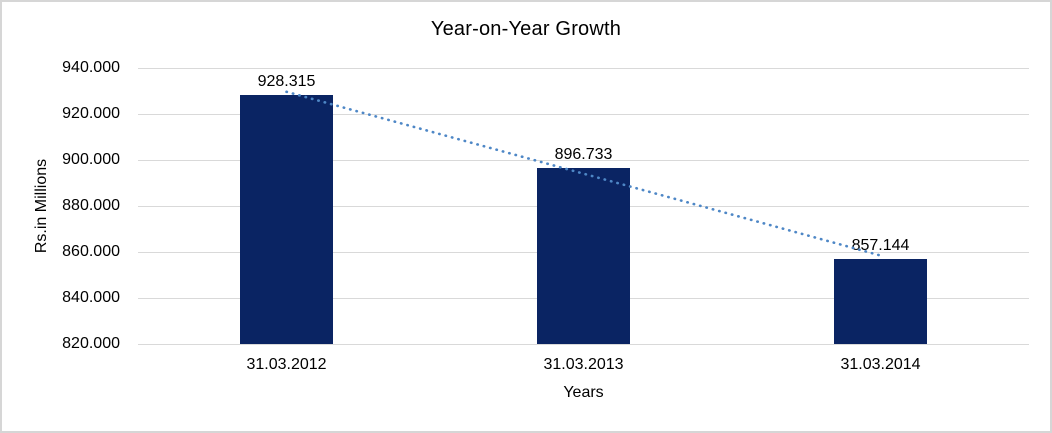 This screenshot has width=1052, height=433. Describe the element at coordinates (91, 67) in the screenshot. I see `y-axis-tick-label: 940.000` at that location.